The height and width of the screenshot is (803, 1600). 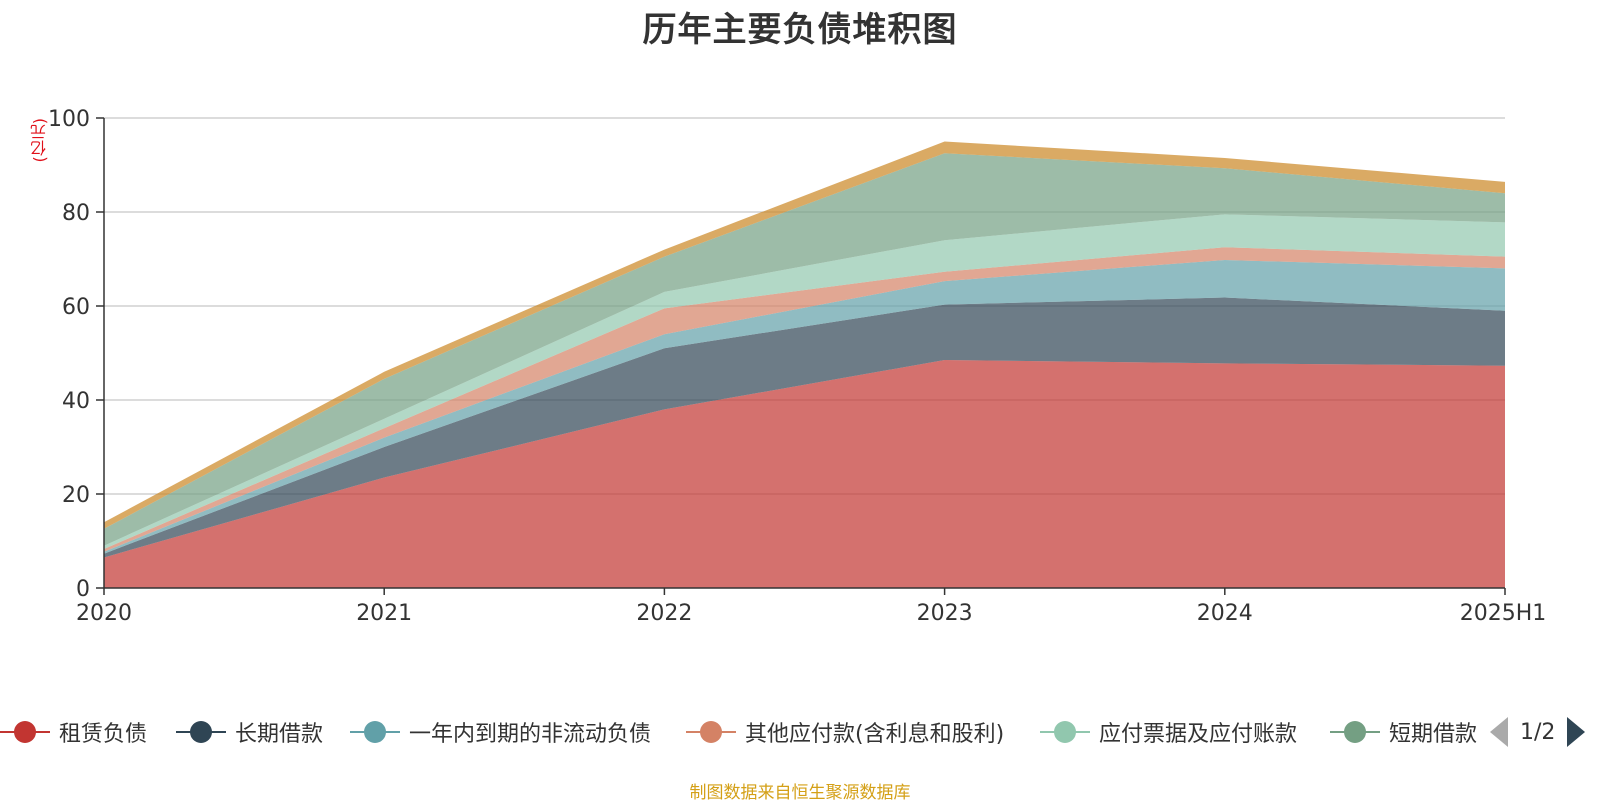 I want to click on y-tick-label: 80, so click(x=76, y=213).